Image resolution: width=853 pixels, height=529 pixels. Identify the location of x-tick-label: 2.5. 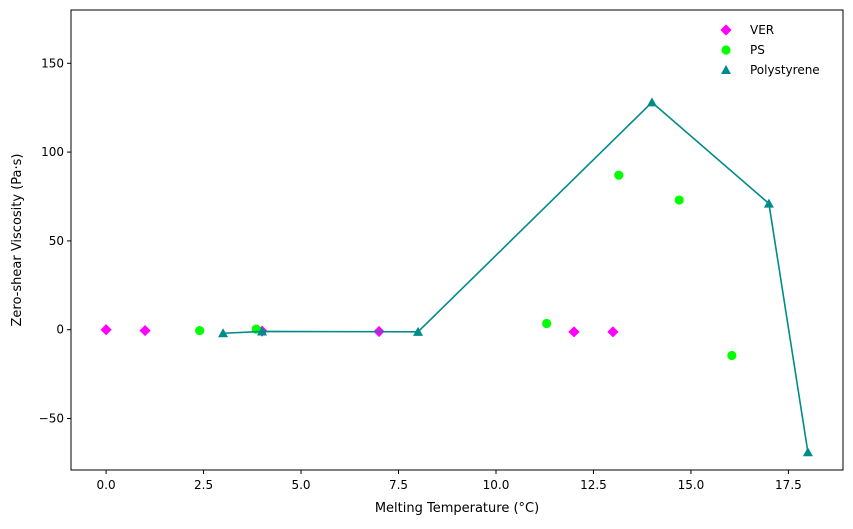
(203, 485).